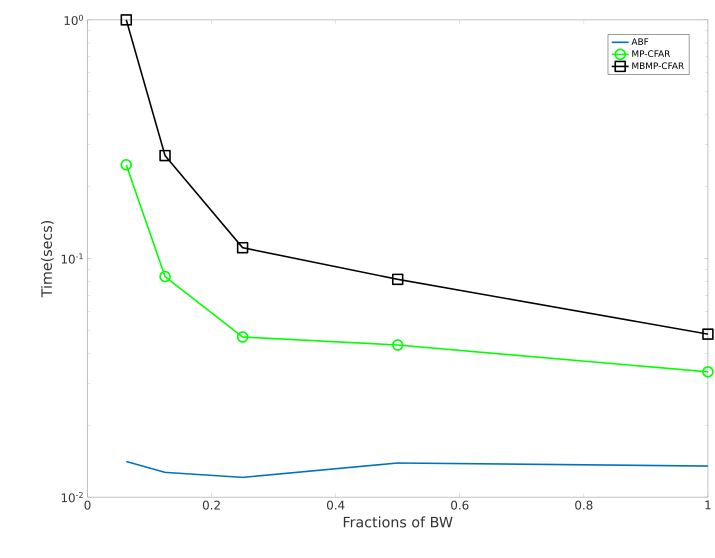  Describe the element at coordinates (335, 505) in the screenshot. I see `x-tick-label: 0.4` at that location.